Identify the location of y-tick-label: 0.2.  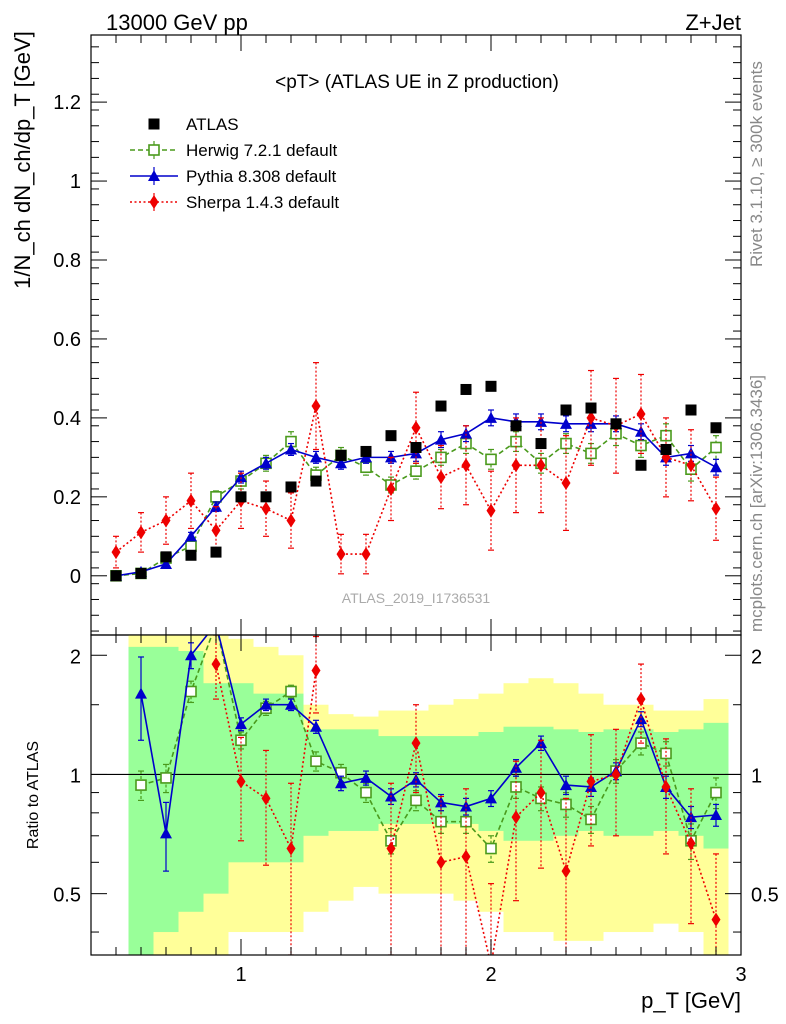
(67, 498).